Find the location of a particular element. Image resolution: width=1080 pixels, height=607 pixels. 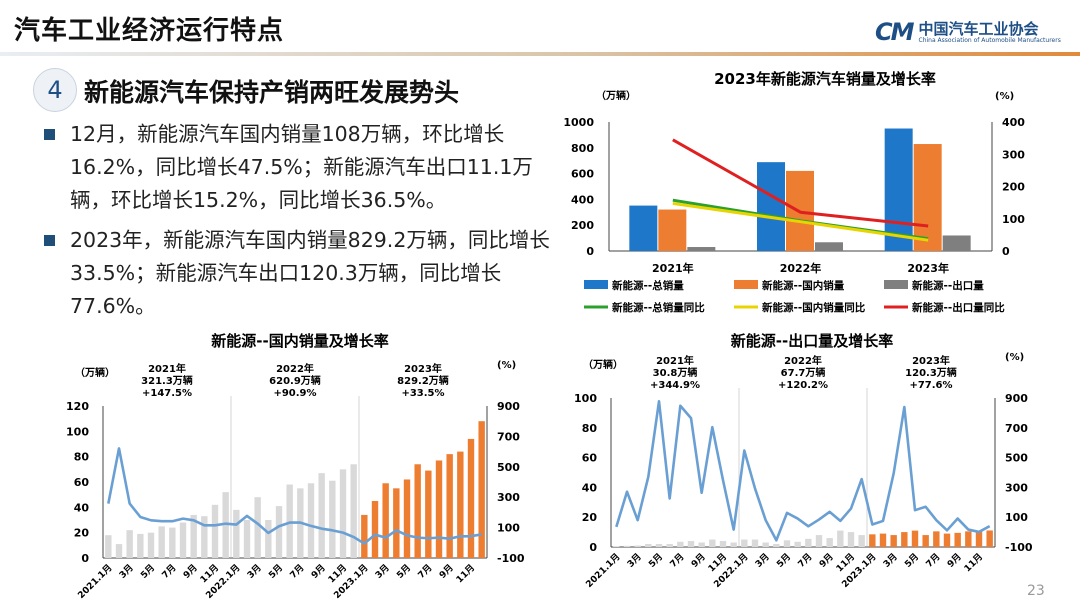

x-tick-label: 2021年 is located at coordinates (673, 268).